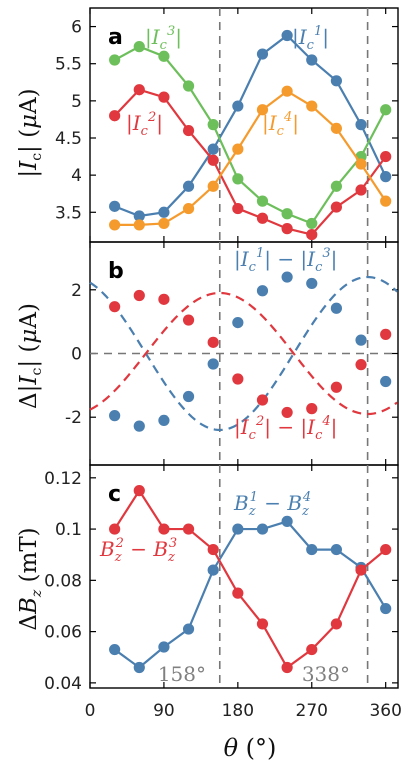 The width and height of the screenshot is (415, 768). Describe the element at coordinates (114, 494) in the screenshot. I see `panel-letter-c: c` at that location.